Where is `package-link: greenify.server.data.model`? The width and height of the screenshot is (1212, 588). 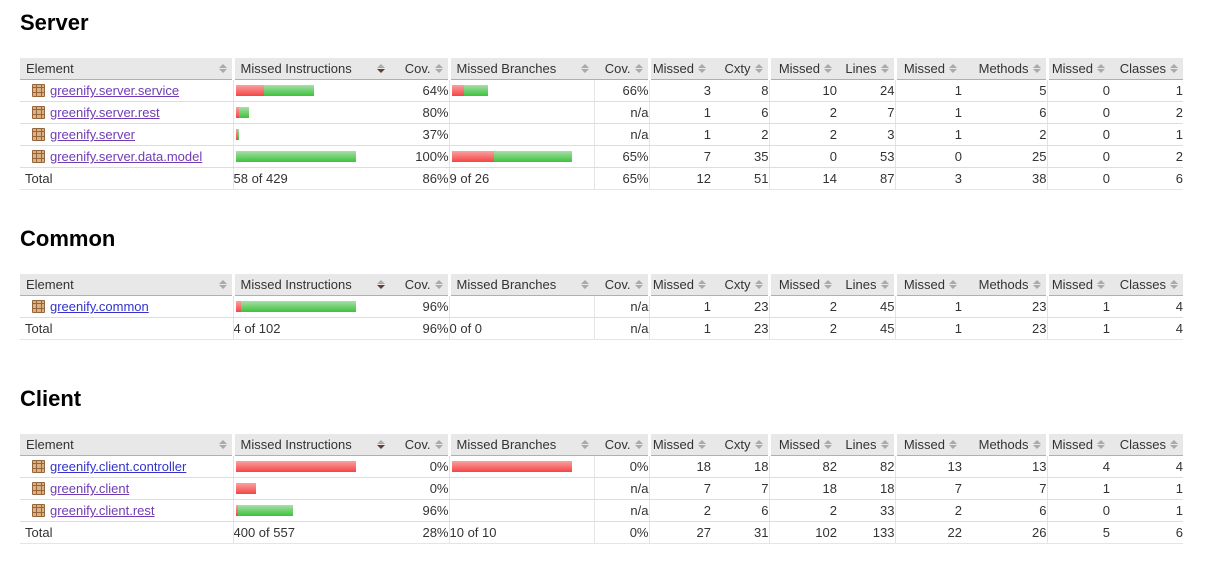 package-link: greenify.server.data.model is located at coordinates (126, 156).